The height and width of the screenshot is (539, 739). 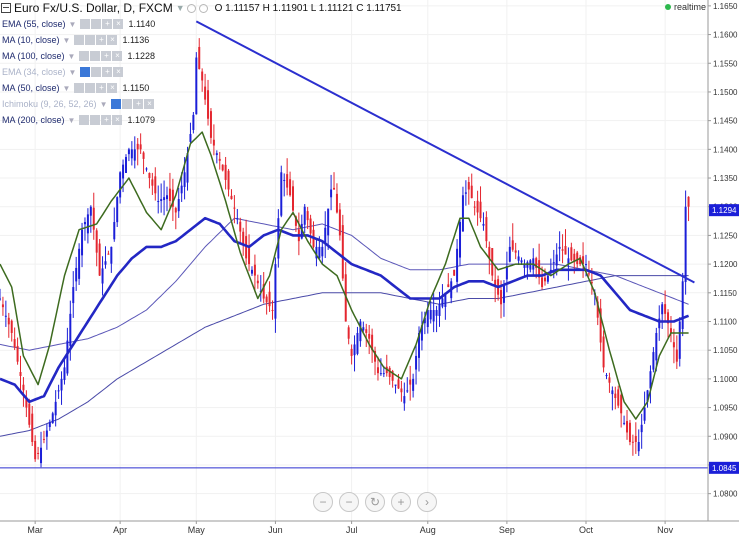 What do you see at coordinates (349, 502) in the screenshot?
I see `scroll-left-button: −` at bounding box center [349, 502].